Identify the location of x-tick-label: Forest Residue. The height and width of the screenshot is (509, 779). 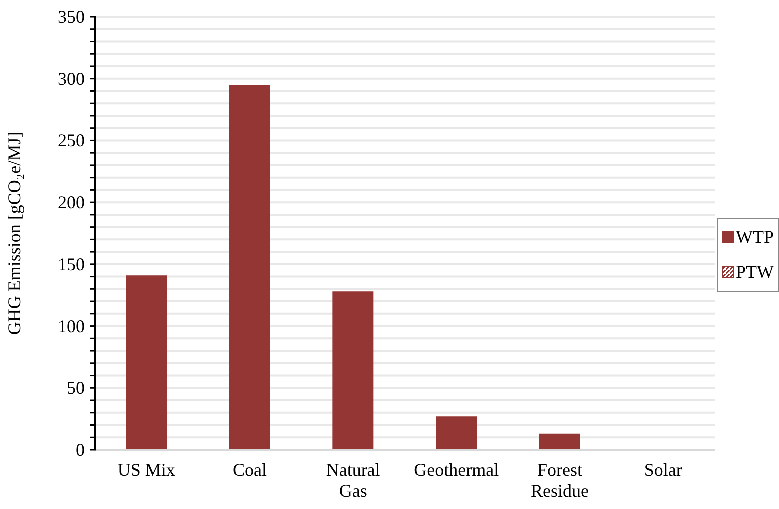
(560, 480).